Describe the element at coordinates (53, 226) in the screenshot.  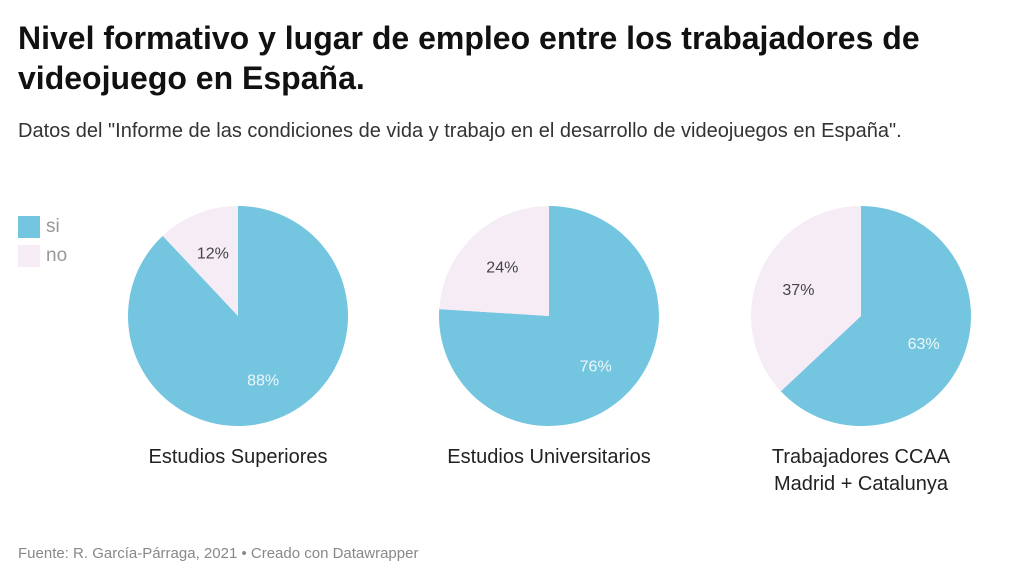
I see `legend-label-si: si` at that location.